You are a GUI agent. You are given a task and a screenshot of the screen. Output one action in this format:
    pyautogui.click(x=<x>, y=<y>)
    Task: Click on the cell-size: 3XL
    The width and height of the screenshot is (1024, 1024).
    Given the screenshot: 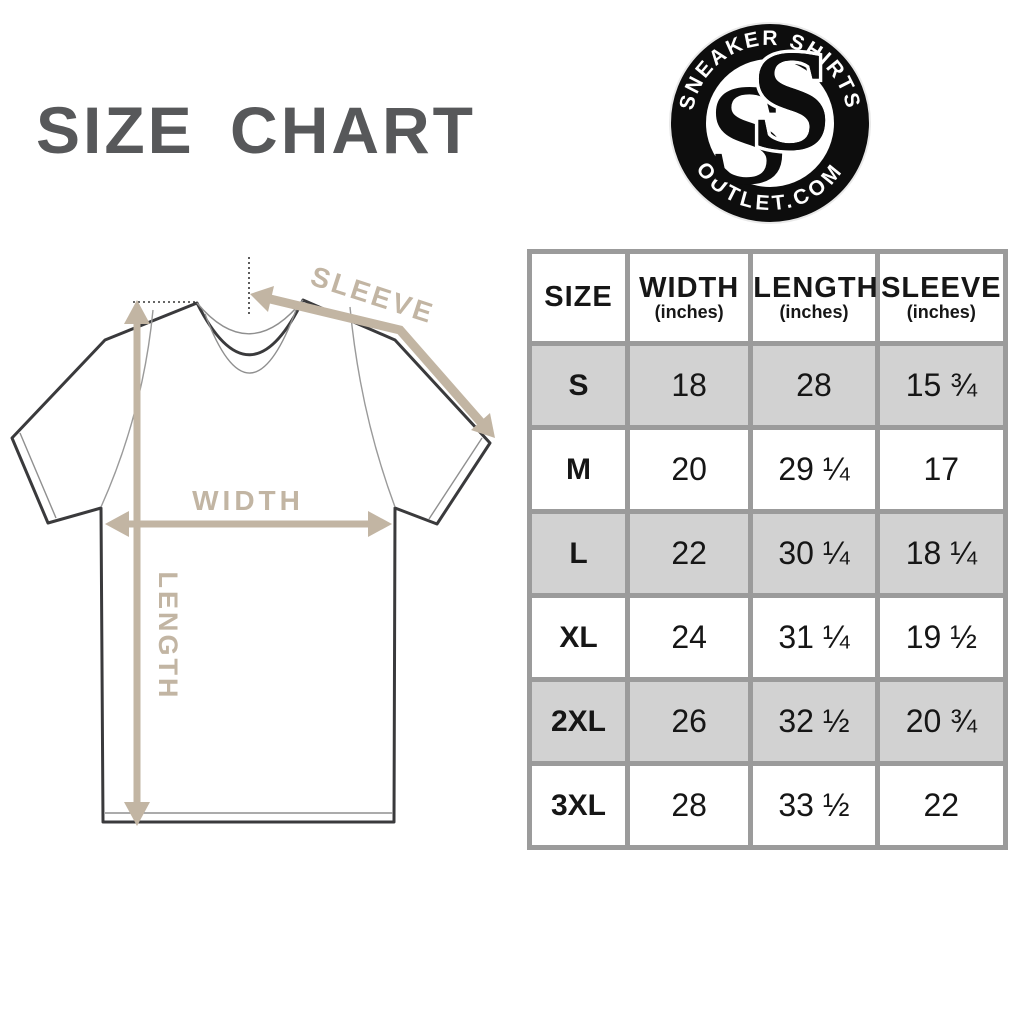 What is the action you would take?
    pyautogui.click(x=578, y=805)
    